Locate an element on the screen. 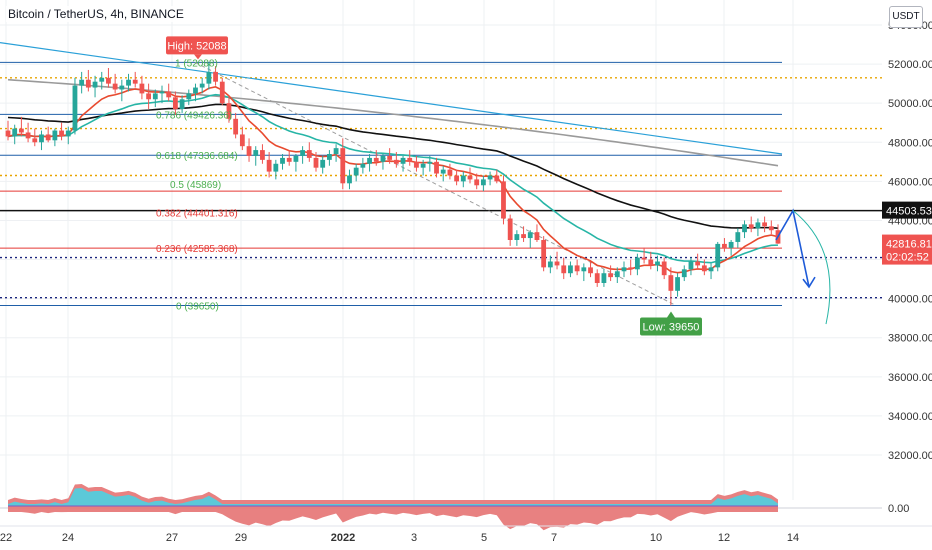 The height and width of the screenshot is (550, 932). last-price-badge is located at coordinates (907, 249).